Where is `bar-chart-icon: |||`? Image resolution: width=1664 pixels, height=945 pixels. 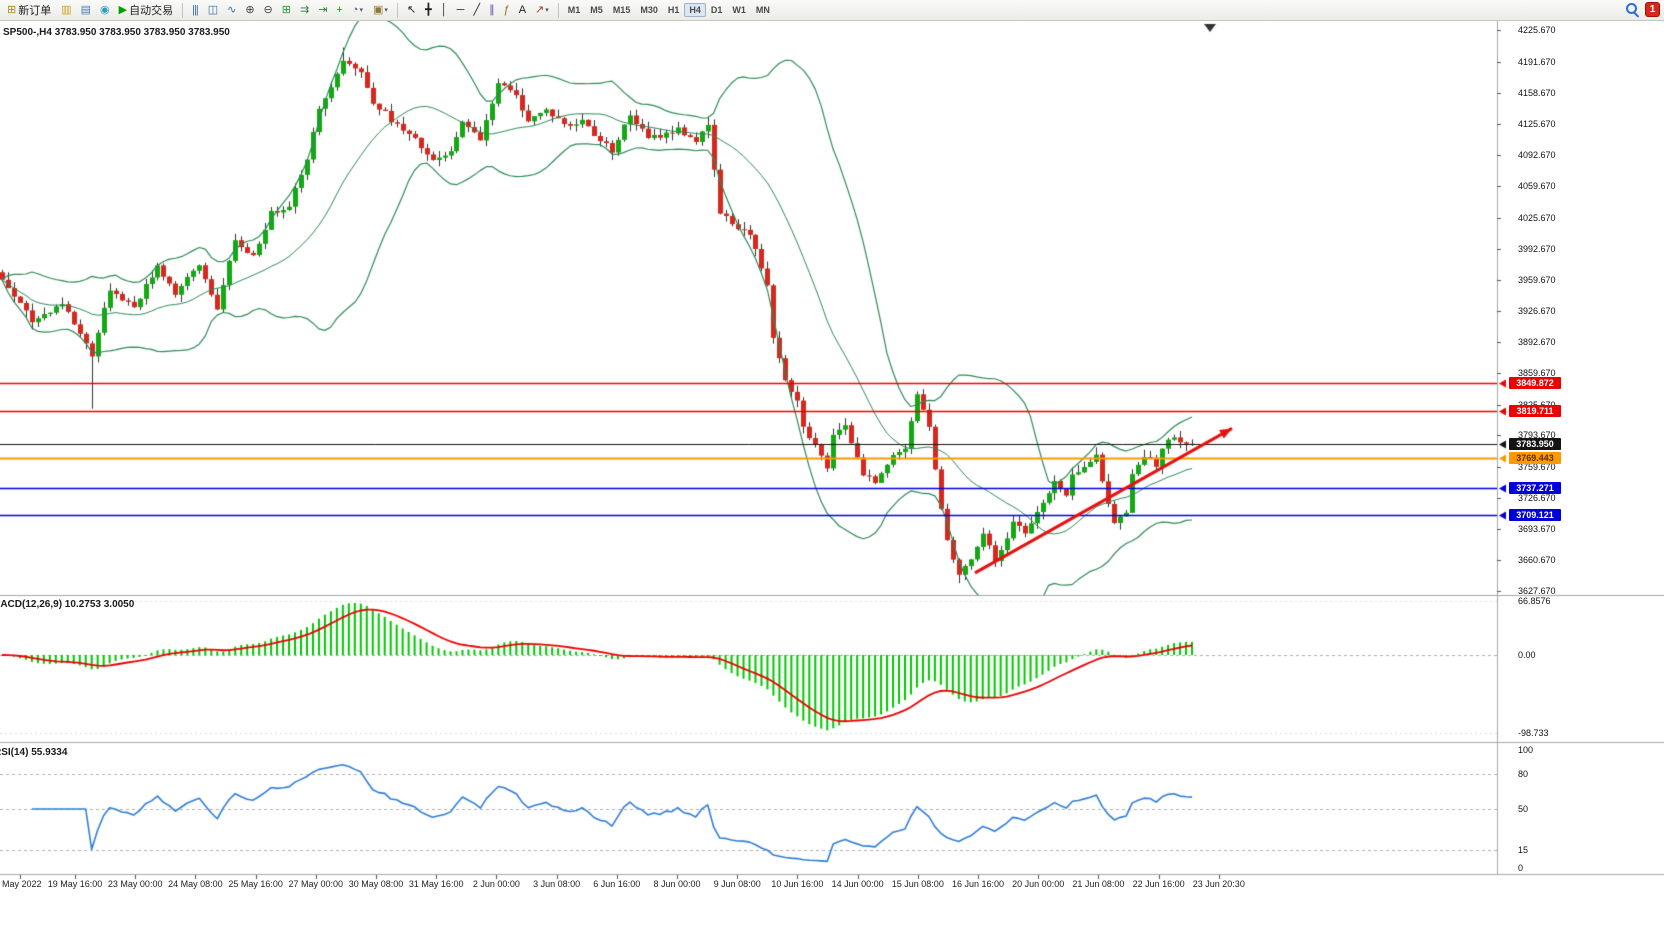
bar-chart-icon: ||| is located at coordinates (195, 9).